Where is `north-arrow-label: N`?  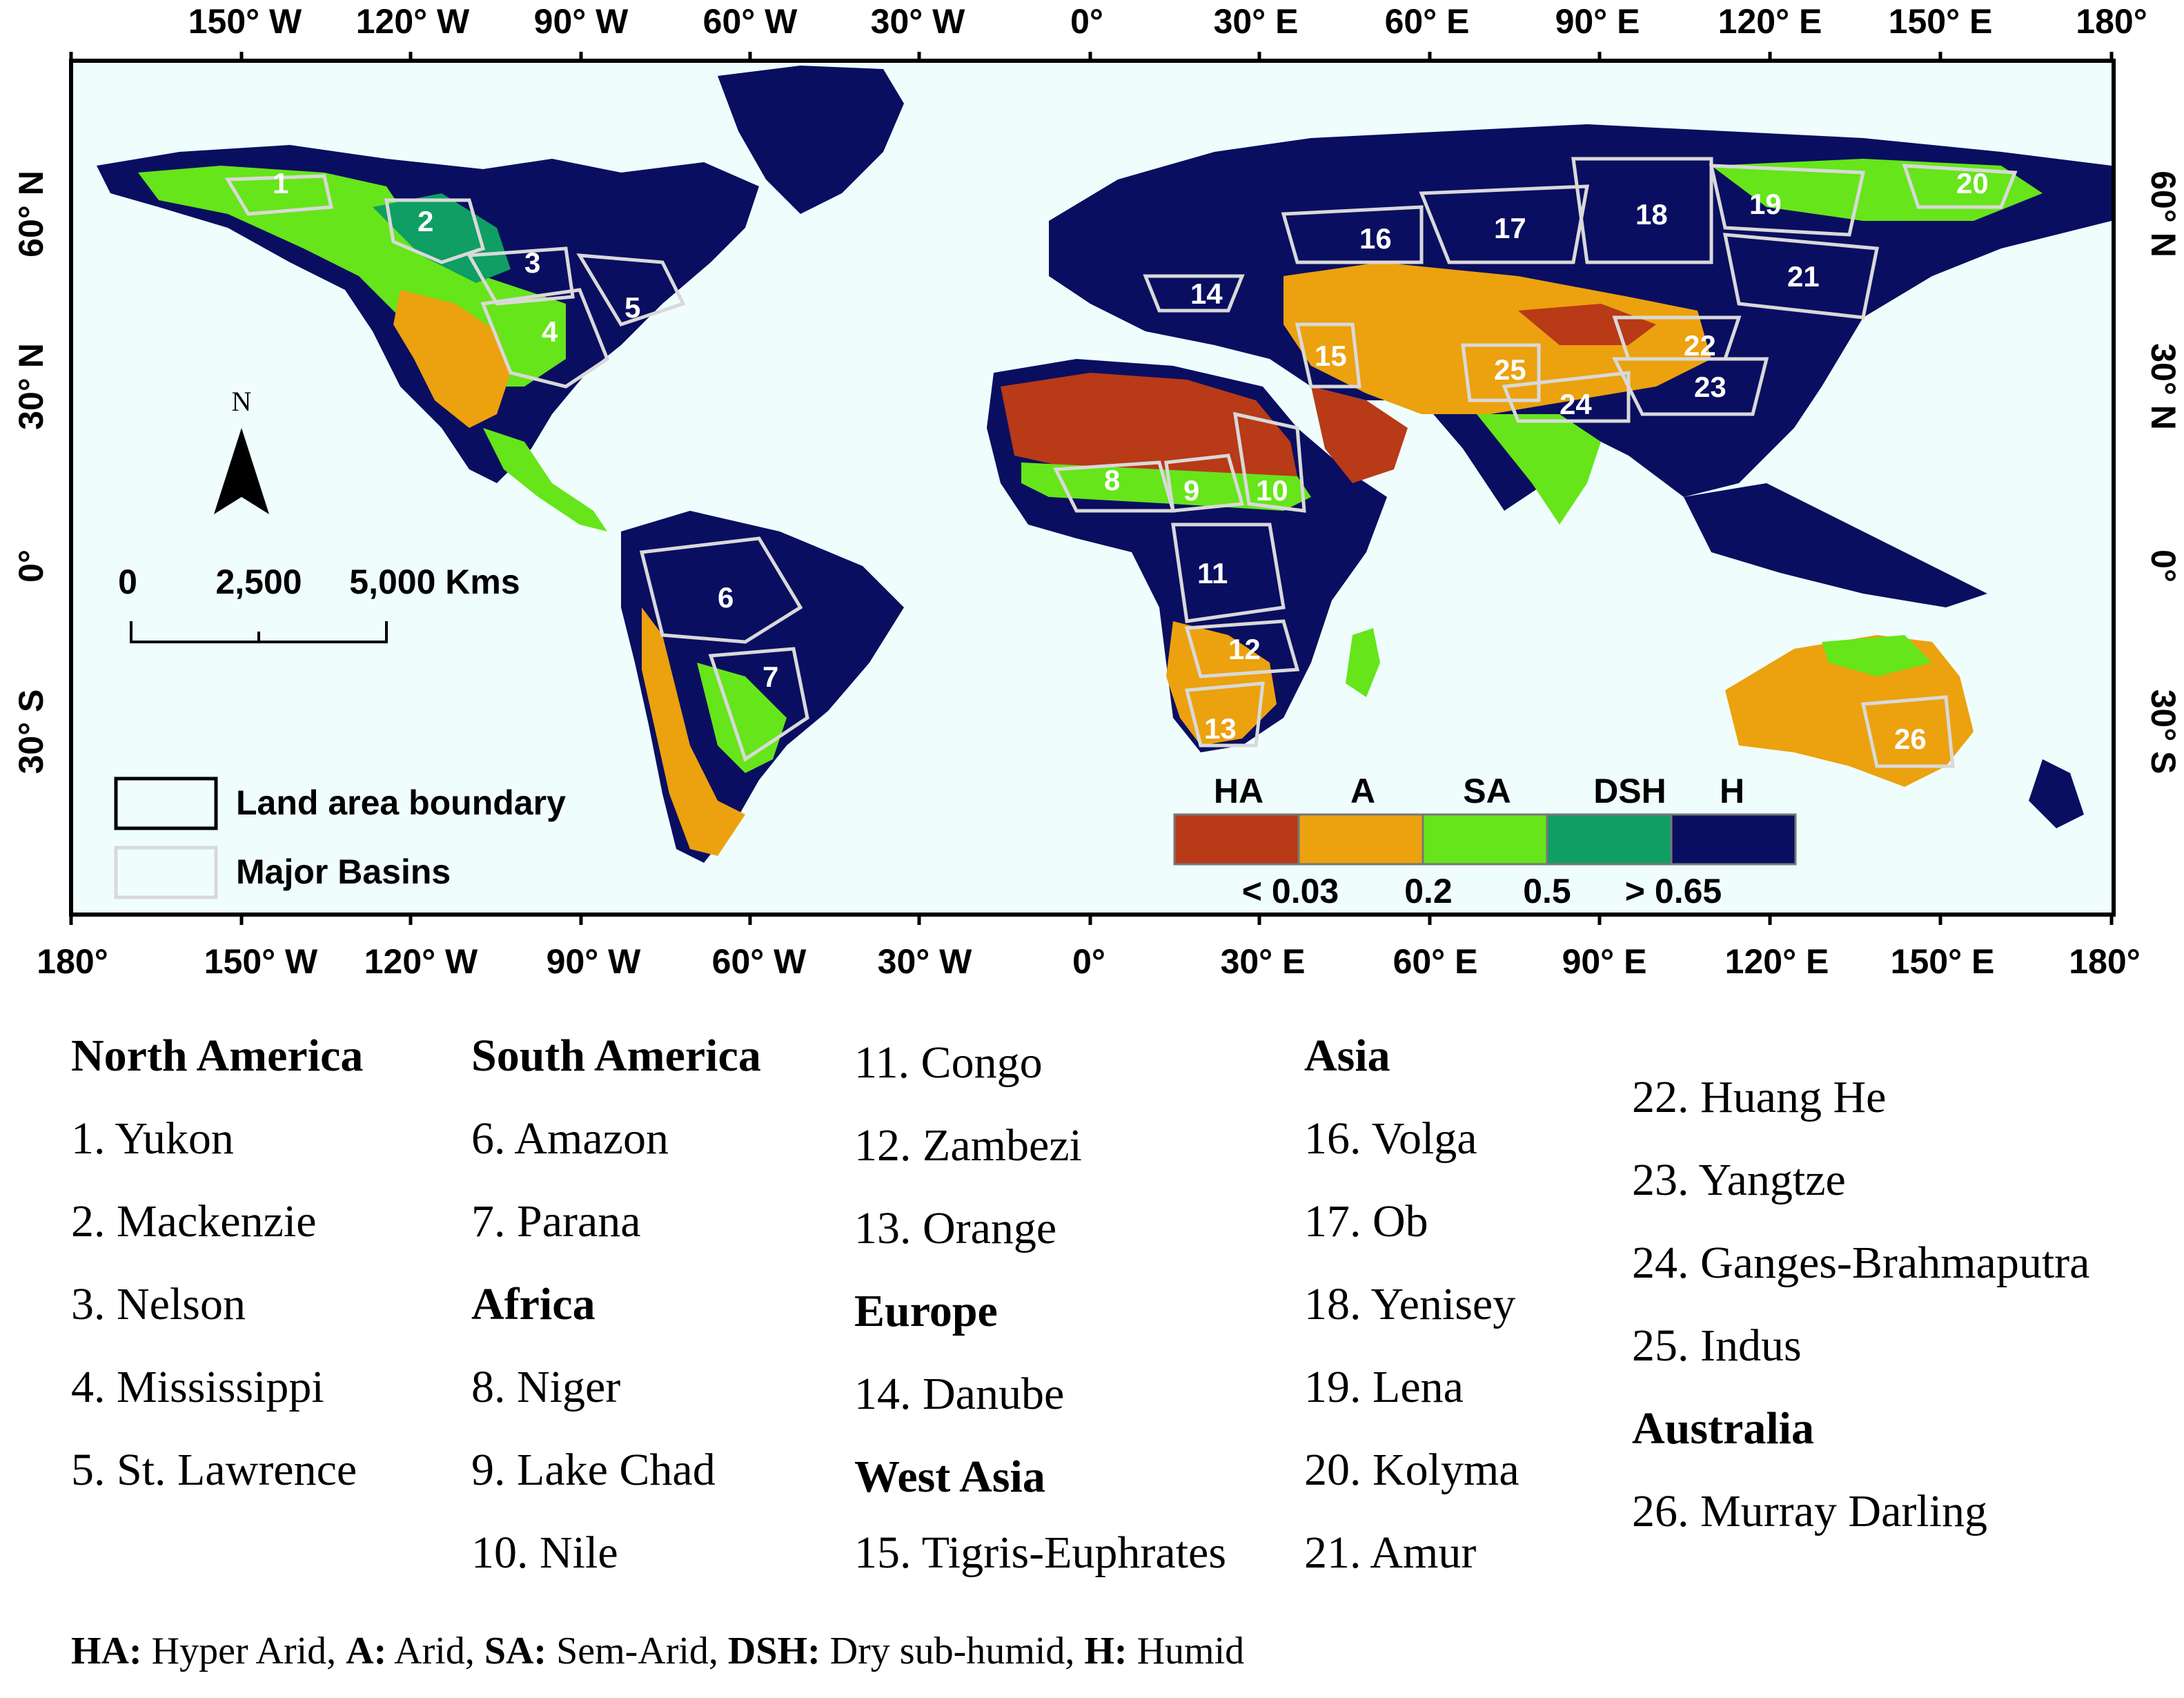
north-arrow-label: N is located at coordinates (242, 401).